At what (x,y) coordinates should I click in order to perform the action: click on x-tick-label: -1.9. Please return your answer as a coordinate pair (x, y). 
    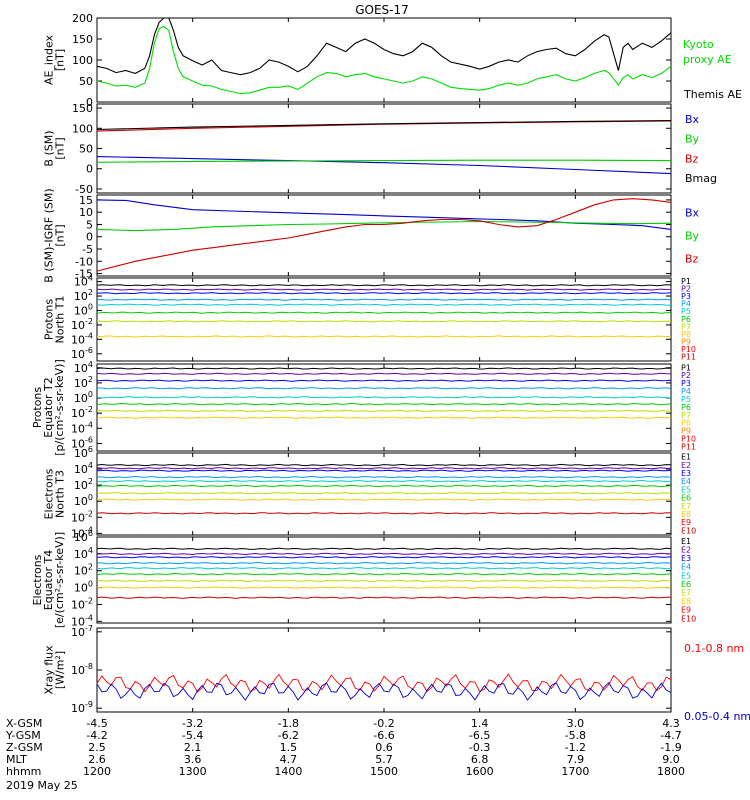
    Looking at the image, I should click on (670, 747).